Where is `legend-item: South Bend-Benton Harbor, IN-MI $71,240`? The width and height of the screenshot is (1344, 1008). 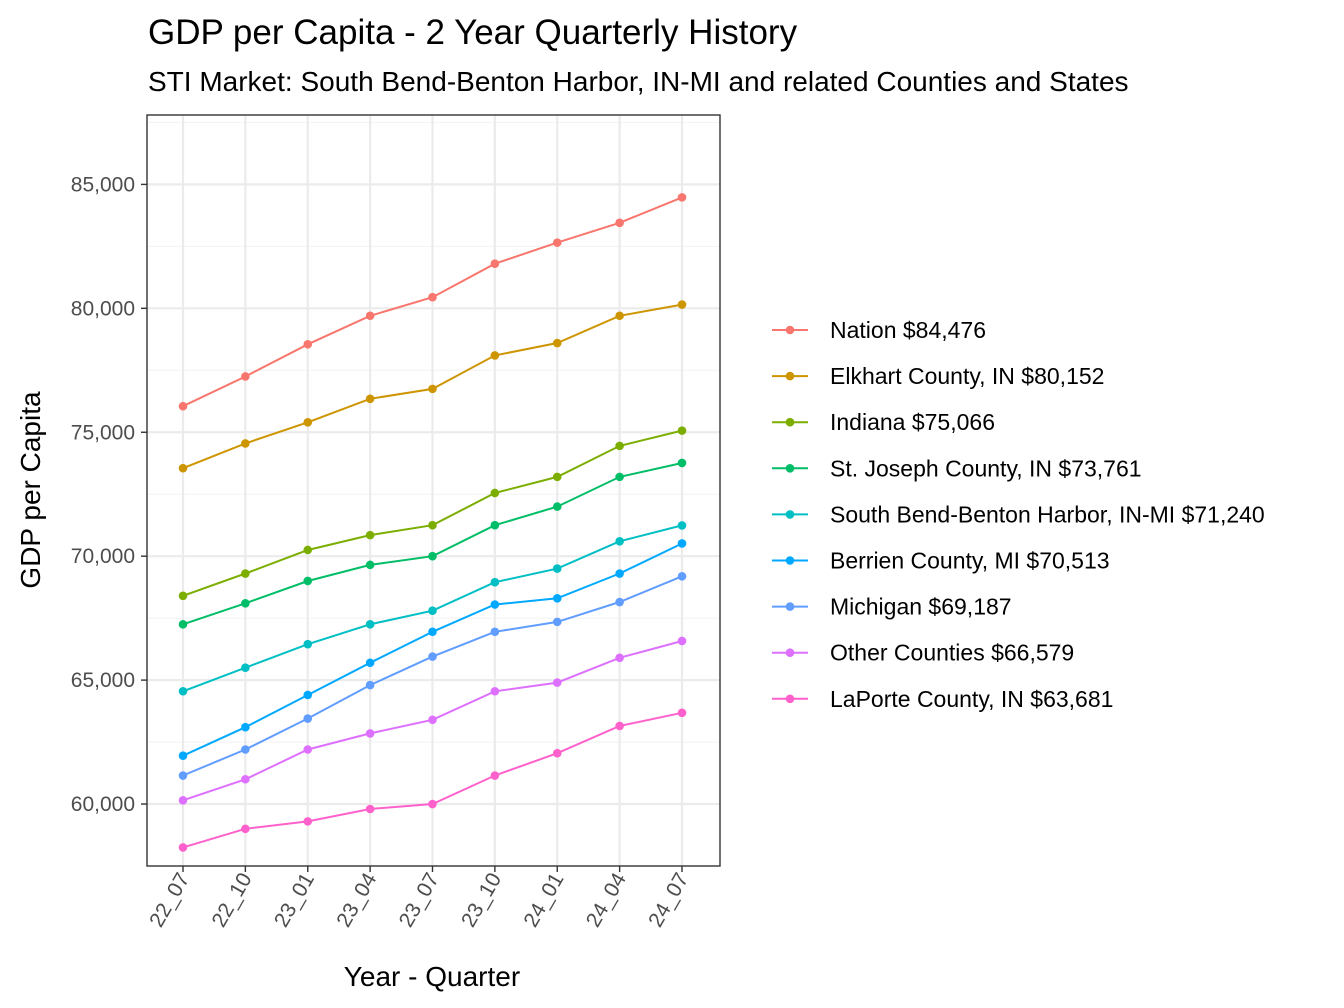
legend-item: South Bend-Benton Harbor, IN-MI $71,240 is located at coordinates (1018, 514).